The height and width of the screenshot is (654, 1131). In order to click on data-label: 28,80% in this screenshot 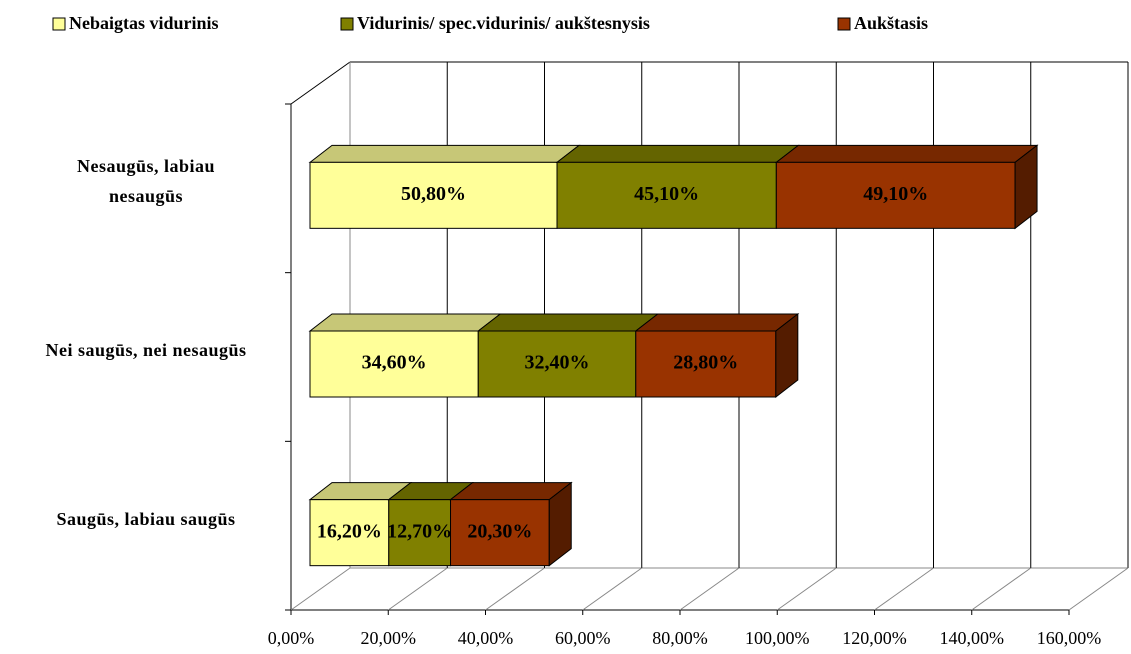, I will do `click(705, 363)`.